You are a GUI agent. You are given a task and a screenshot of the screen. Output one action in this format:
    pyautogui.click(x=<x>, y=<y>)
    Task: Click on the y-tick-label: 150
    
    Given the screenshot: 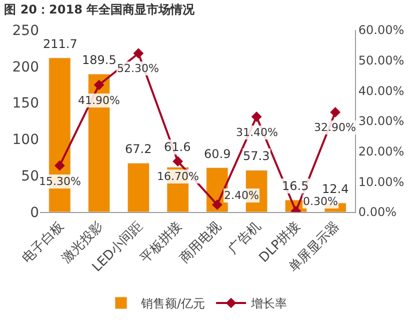 What is the action you would take?
    pyautogui.click(x=25, y=104)
    